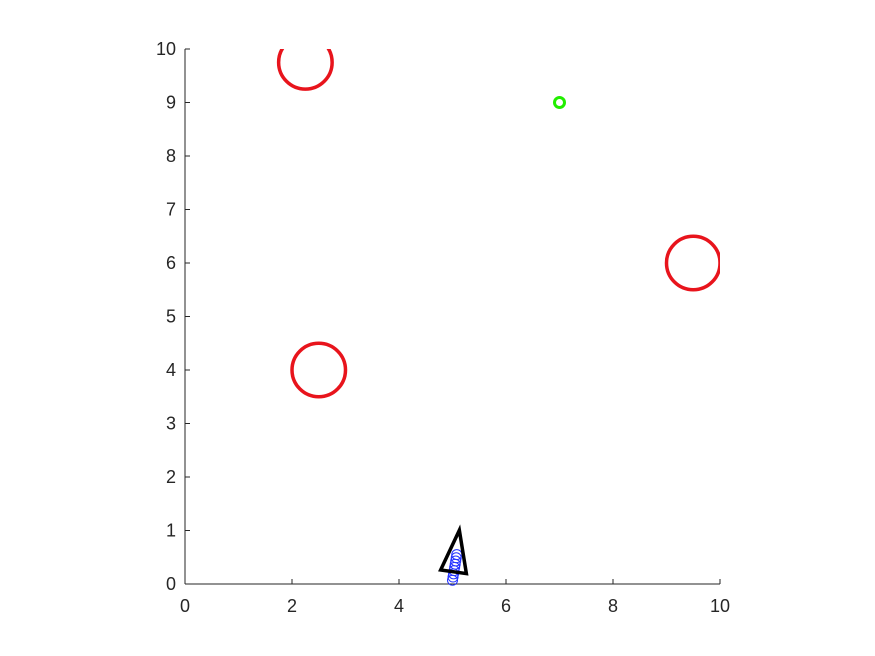 This screenshot has height=656, width=875. Describe the element at coordinates (171, 477) in the screenshot. I see `y-tick-label: 2` at that location.